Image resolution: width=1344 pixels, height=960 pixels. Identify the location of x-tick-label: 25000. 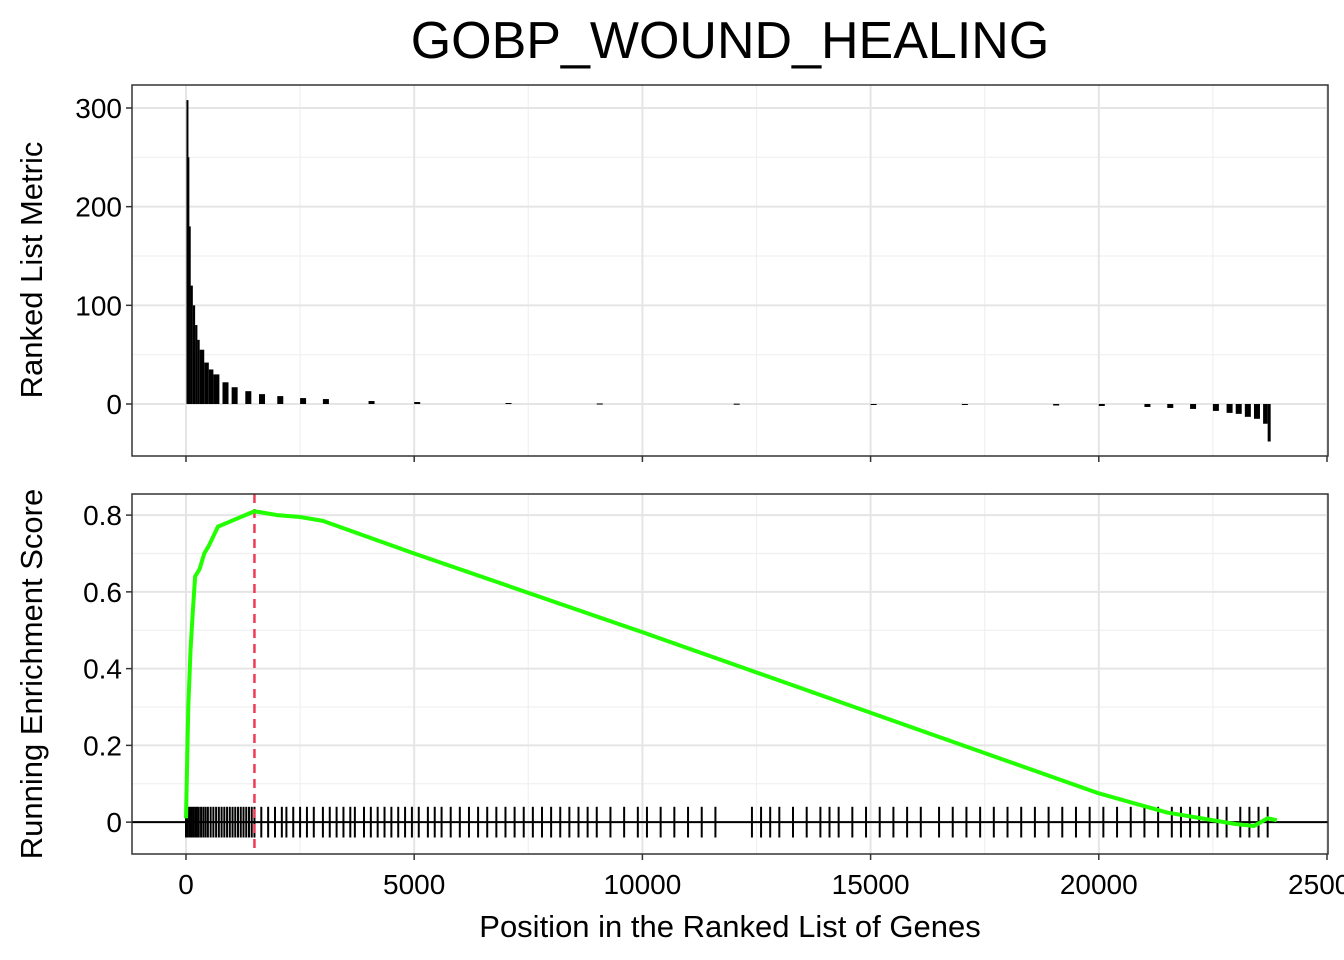
(1316, 884).